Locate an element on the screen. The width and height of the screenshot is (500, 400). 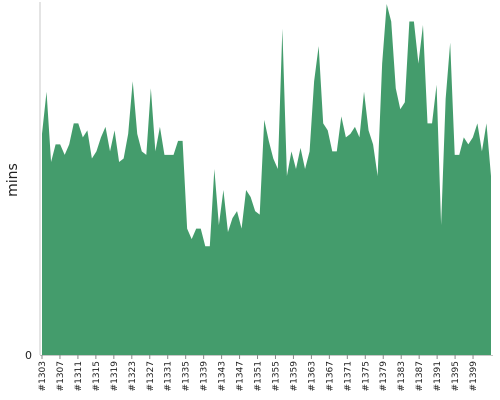
x-tick-label: #1311 is located at coordinates (79, 376).